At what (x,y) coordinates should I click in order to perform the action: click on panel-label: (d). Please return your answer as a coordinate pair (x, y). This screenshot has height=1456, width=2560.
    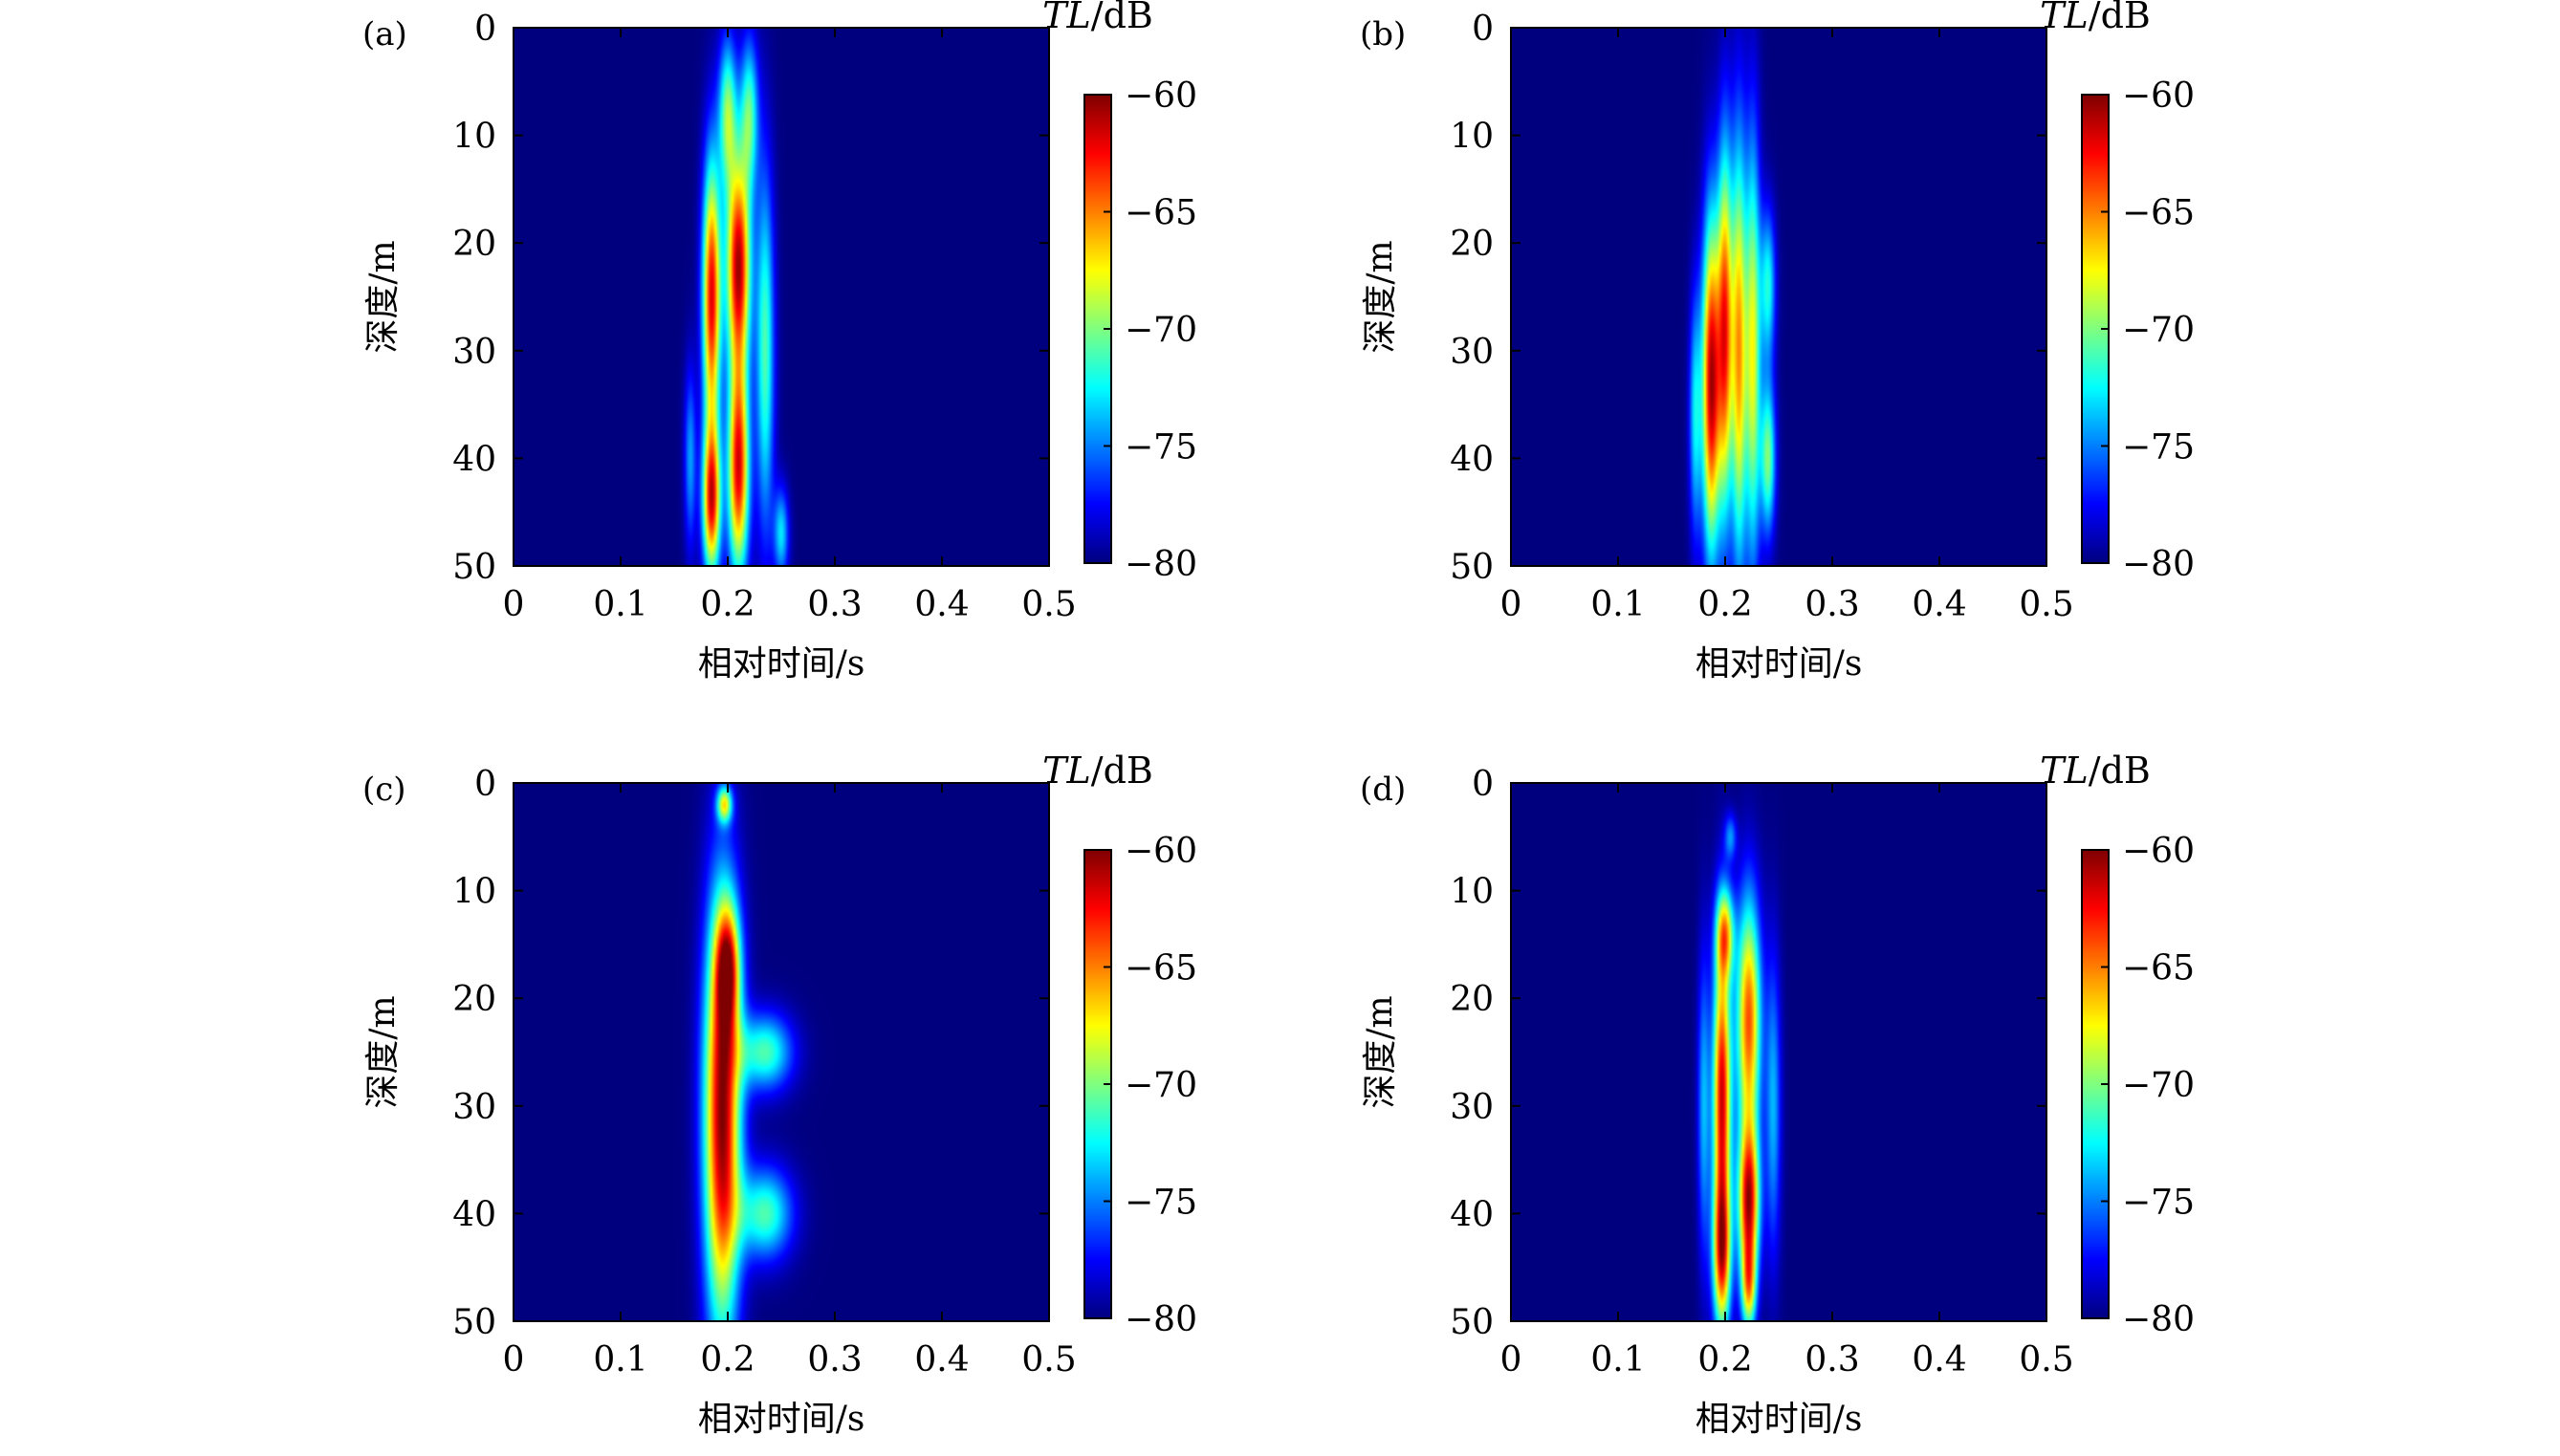
    Looking at the image, I should click on (1383, 790).